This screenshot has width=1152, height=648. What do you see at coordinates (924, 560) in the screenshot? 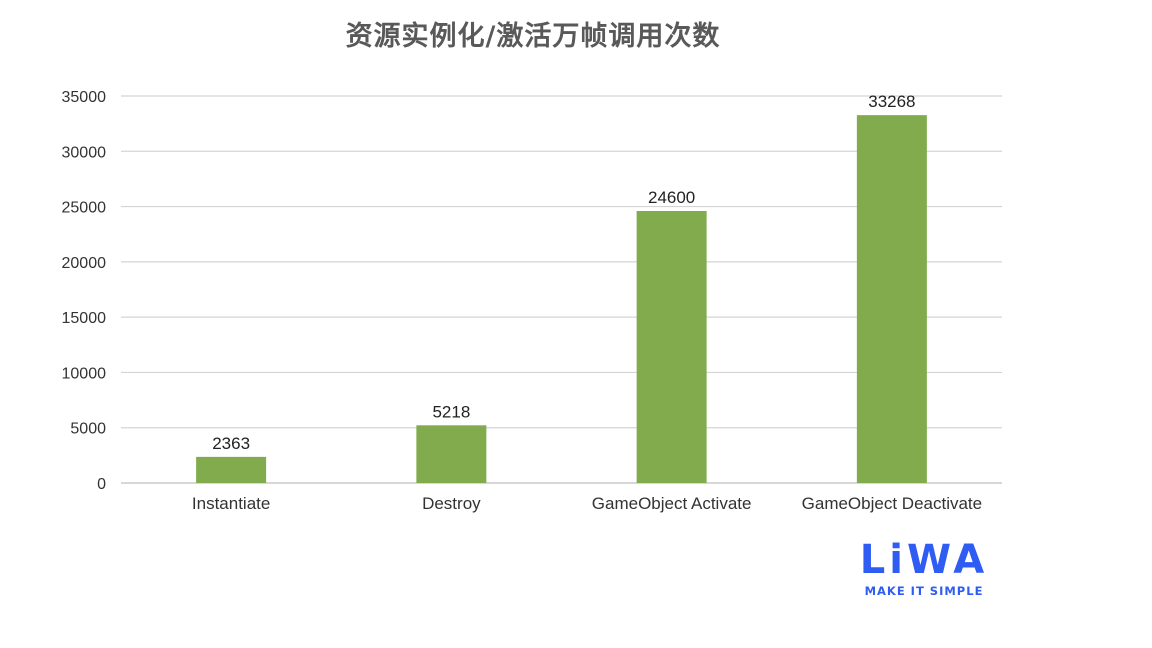
I see `logo-wordmark: LiWA` at bounding box center [924, 560].